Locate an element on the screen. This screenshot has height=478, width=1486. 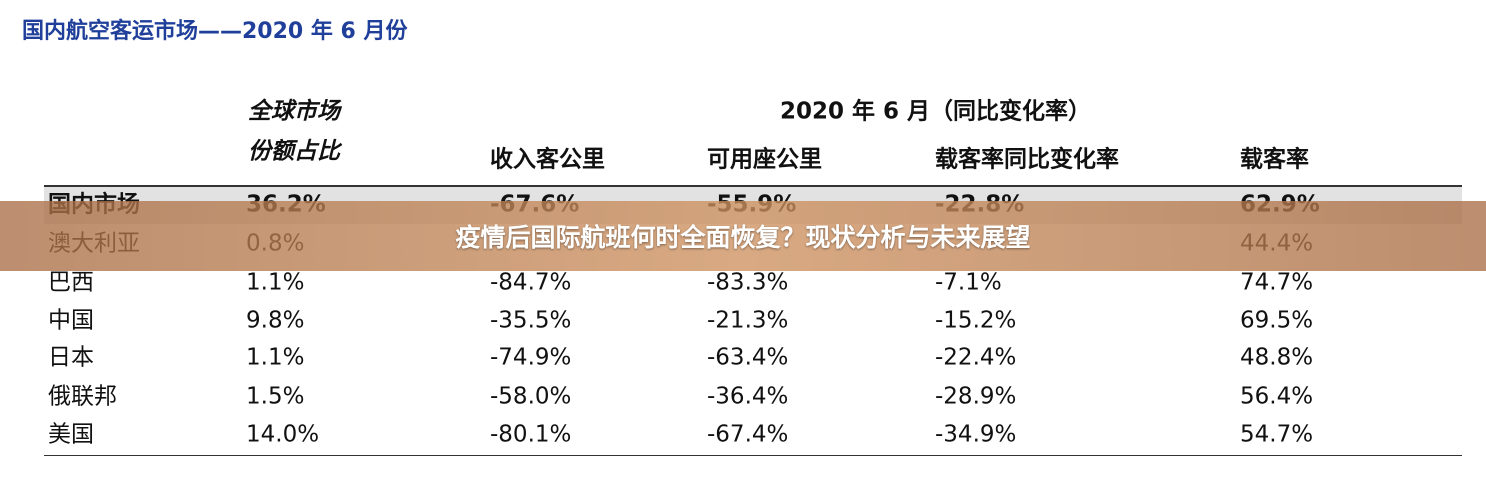
cell: -35.5% is located at coordinates (531, 320).